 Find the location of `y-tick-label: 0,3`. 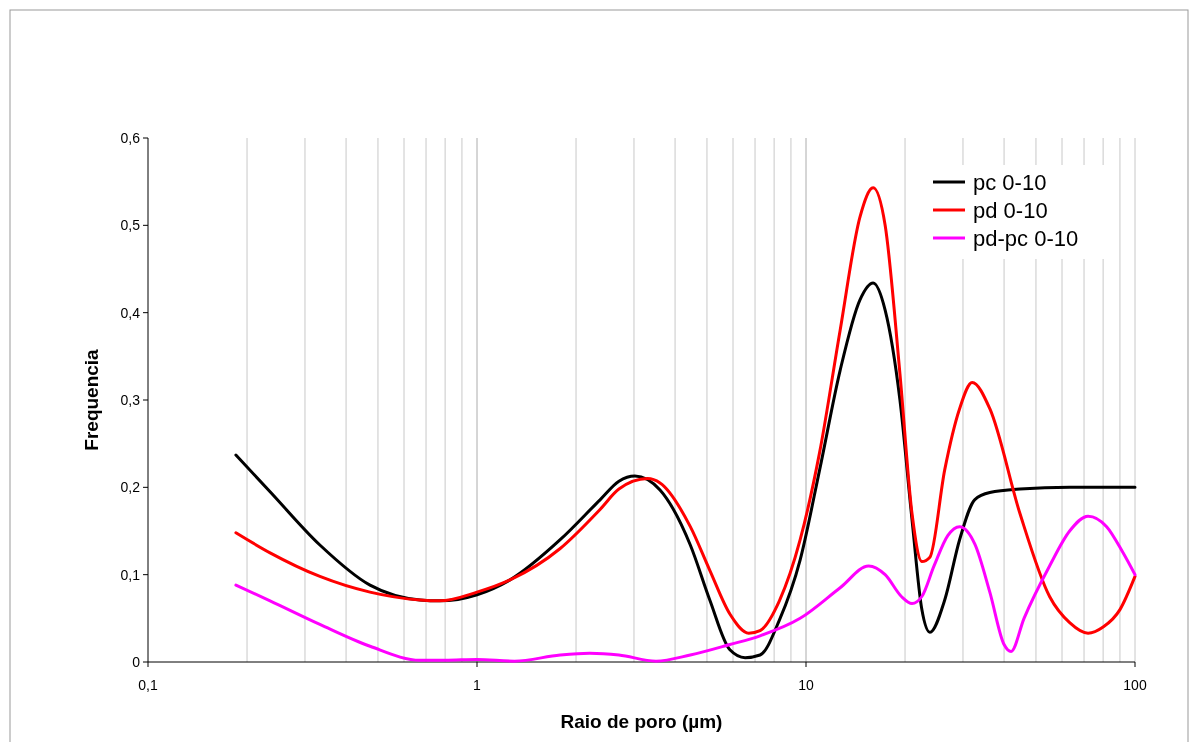

y-tick-label: 0,3 is located at coordinates (130, 399).